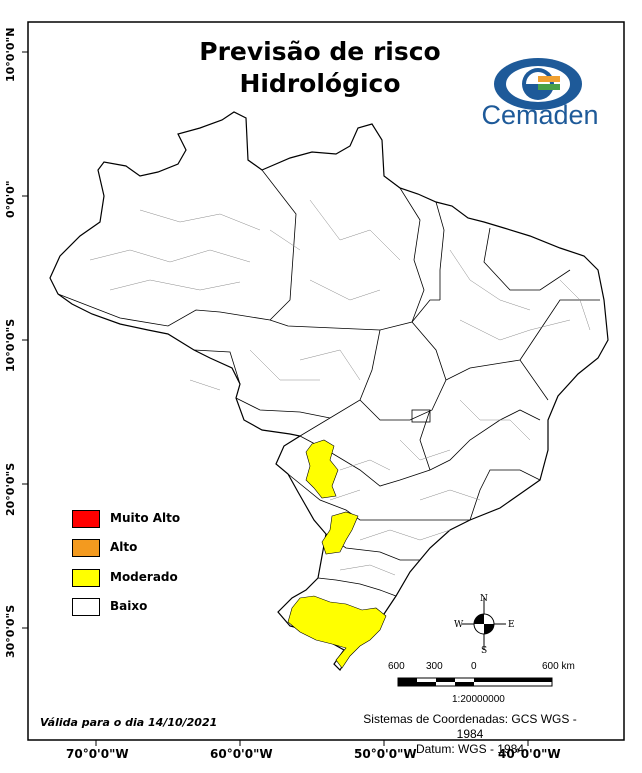 This screenshot has width=642, height=773. I want to click on scale-label-0: 0, so click(474, 666).